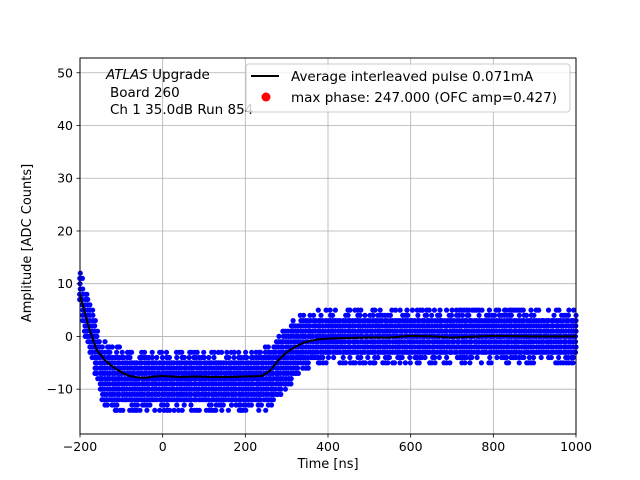 The width and height of the screenshot is (640, 480). I want to click on legend-box, so click(408, 88).